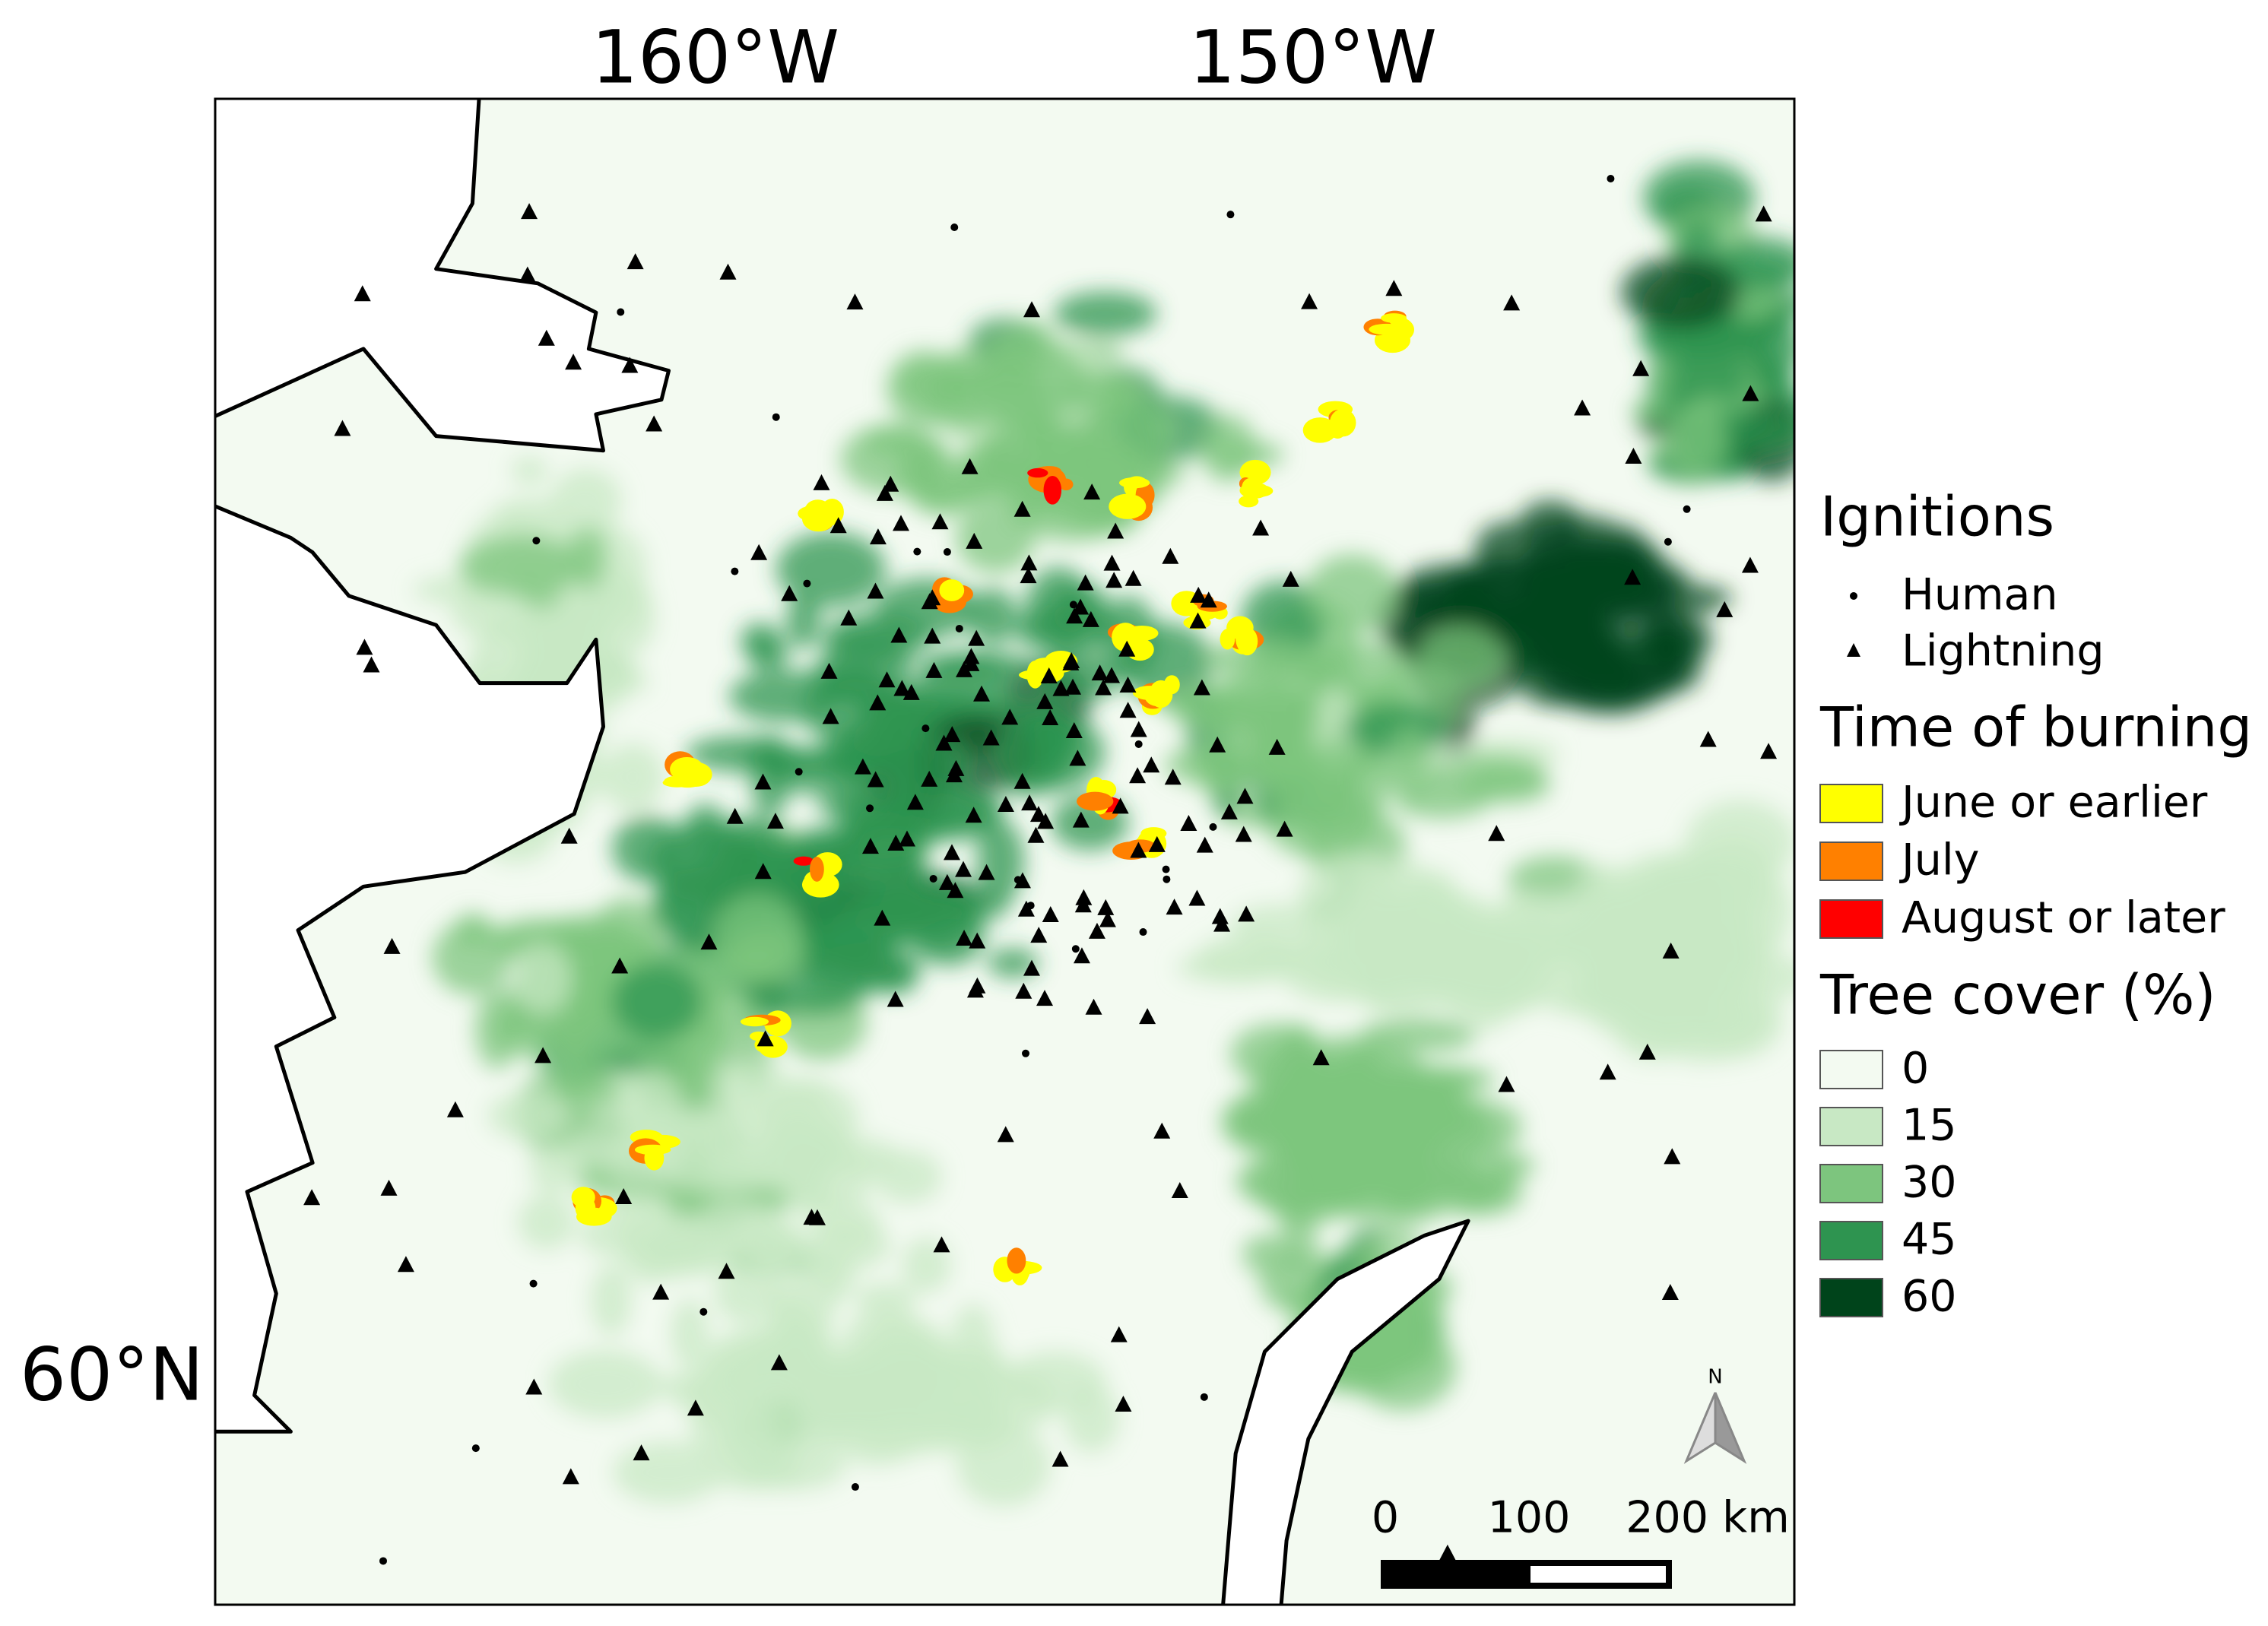 Image resolution: width=2268 pixels, height=1626 pixels. I want to click on legend-item: Human, so click(1980, 595).